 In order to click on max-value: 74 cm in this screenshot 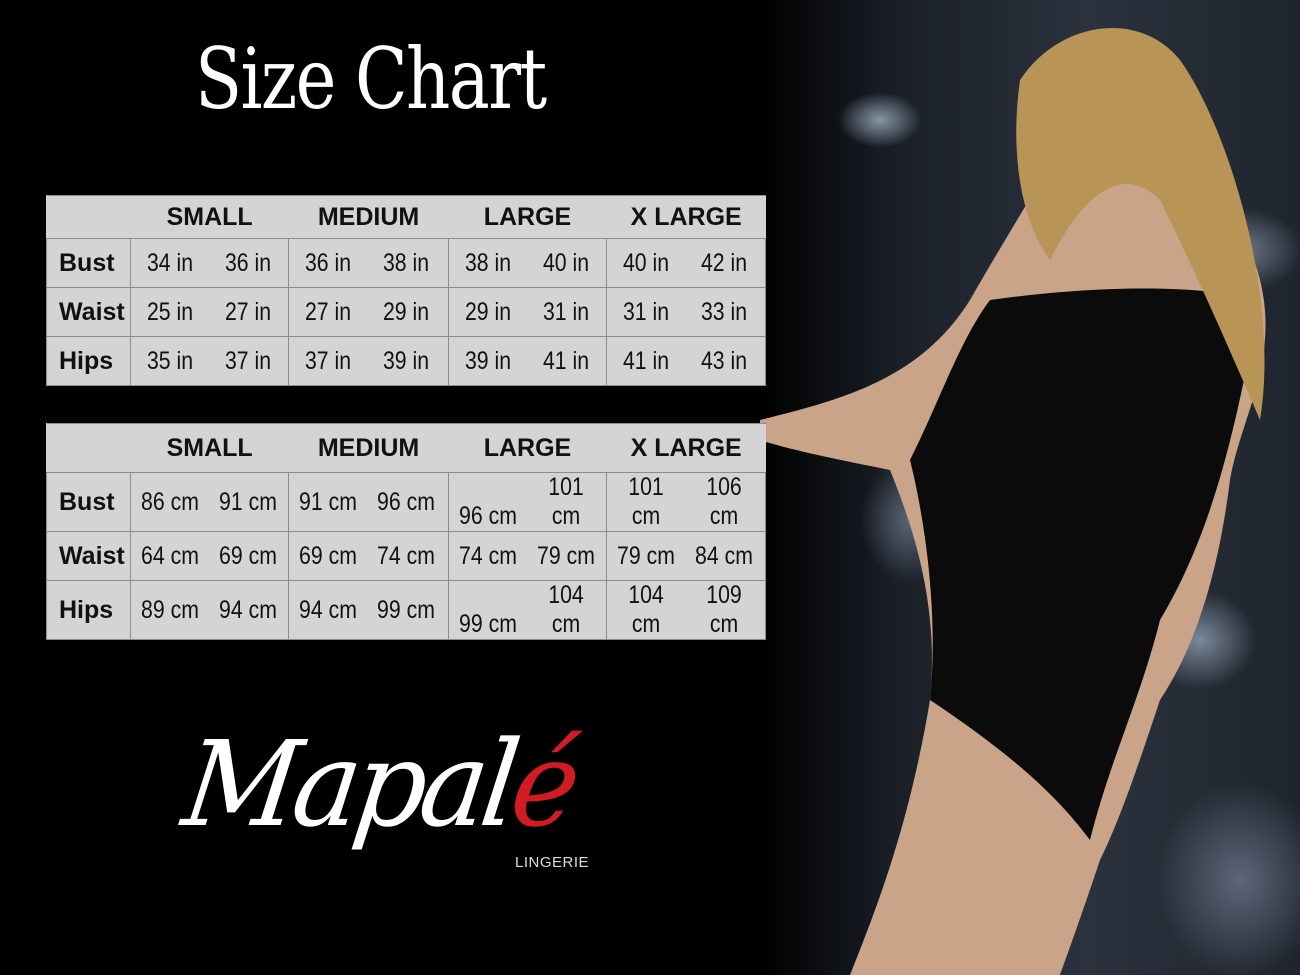, I will do `click(406, 555)`.